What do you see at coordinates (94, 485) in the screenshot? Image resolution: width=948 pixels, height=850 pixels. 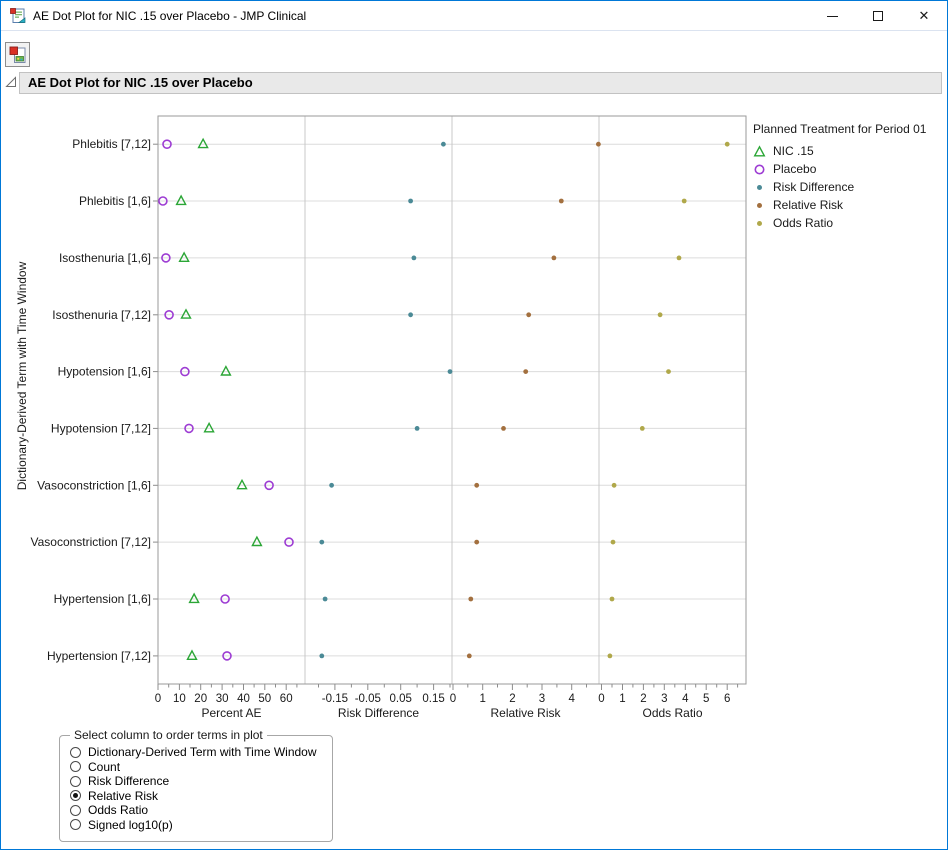 I see `svg-text: Vasoconstriction [1,6]` at bounding box center [94, 485].